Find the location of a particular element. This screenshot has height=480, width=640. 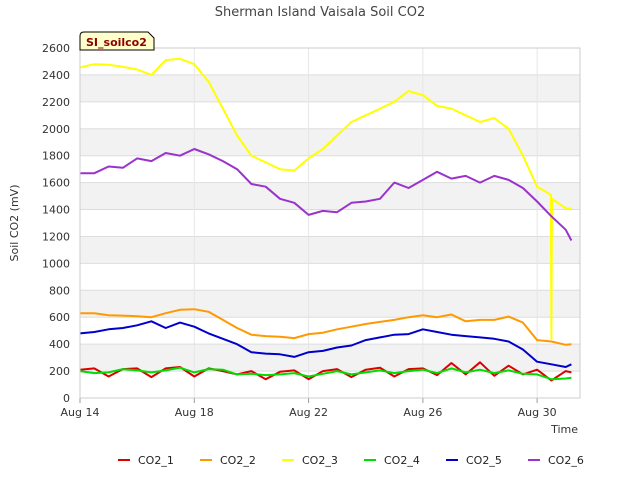

x-tick-label: Aug 22 is located at coordinates (308, 412).